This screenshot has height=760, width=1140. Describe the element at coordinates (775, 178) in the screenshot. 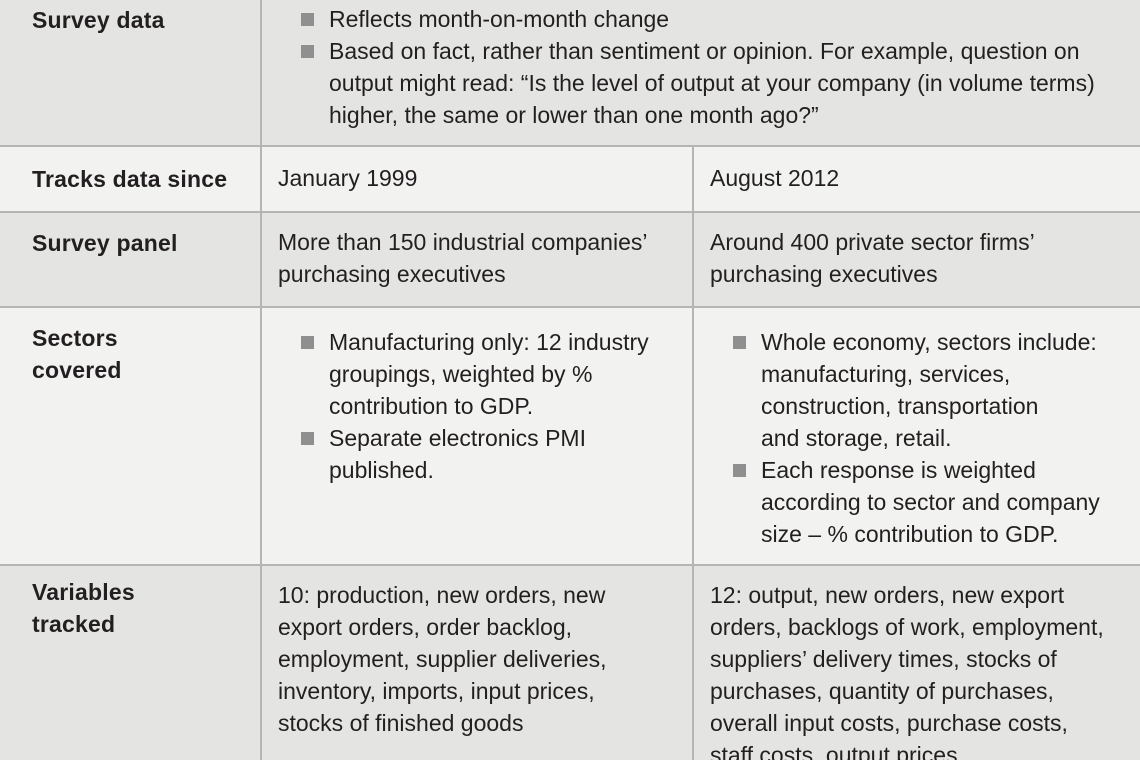

I see `tracks-since-col2: August 2012` at that location.